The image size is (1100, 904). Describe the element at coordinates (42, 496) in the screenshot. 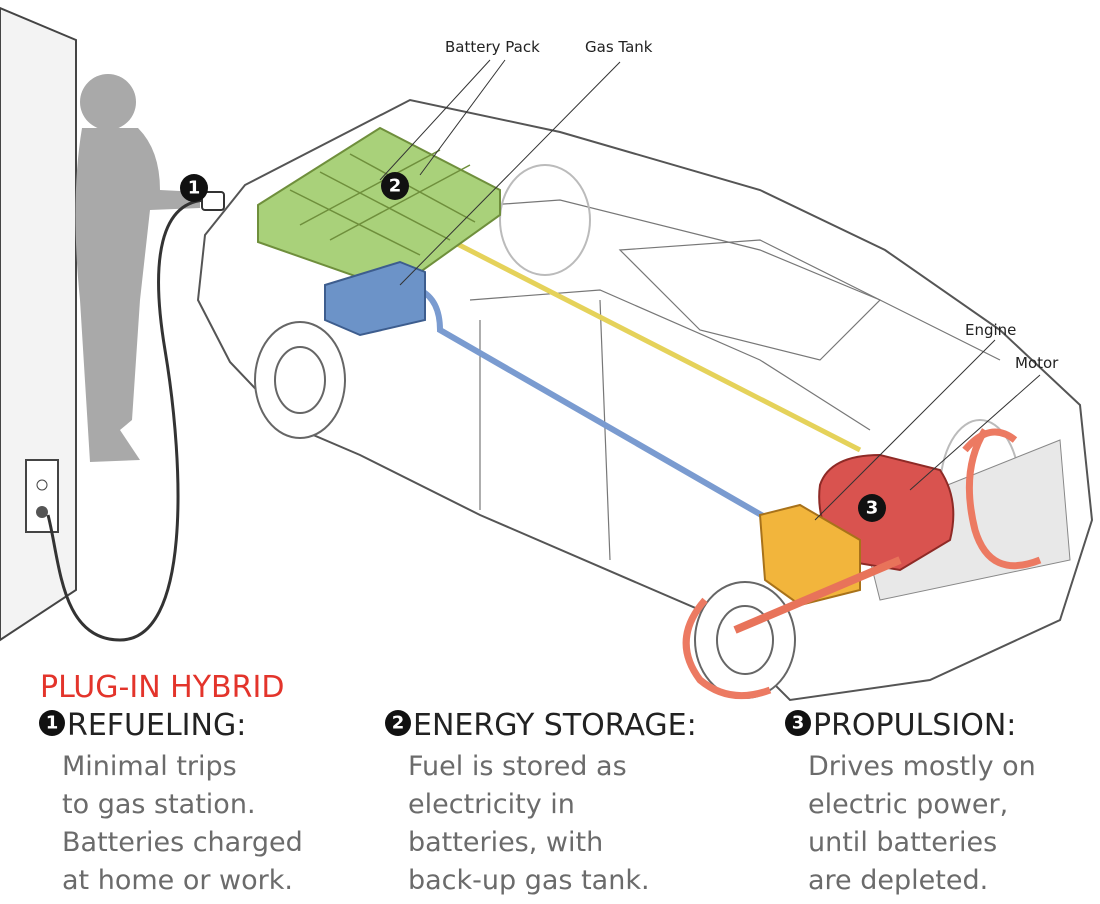

I see `outlet` at that location.